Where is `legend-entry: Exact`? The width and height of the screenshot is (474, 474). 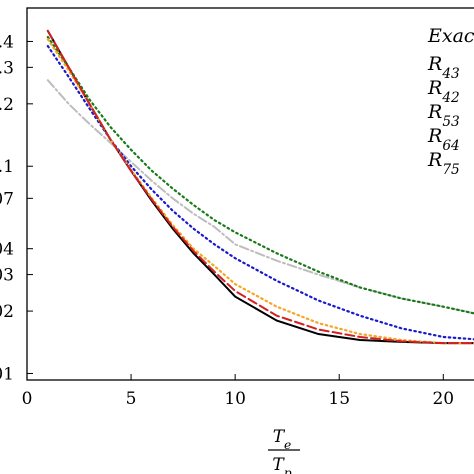 legend-entry: Exact is located at coordinates (450, 36).